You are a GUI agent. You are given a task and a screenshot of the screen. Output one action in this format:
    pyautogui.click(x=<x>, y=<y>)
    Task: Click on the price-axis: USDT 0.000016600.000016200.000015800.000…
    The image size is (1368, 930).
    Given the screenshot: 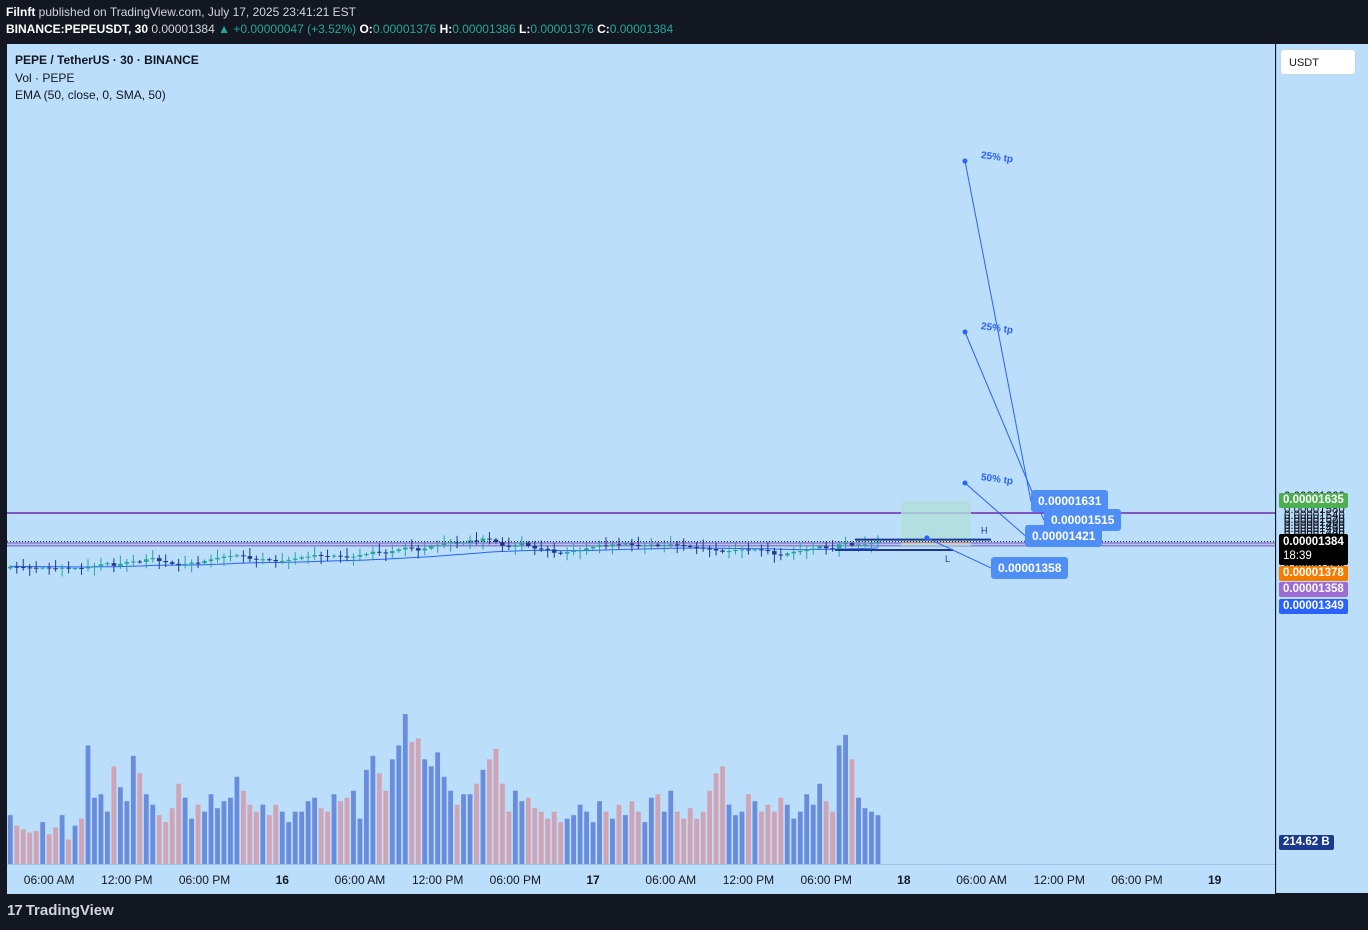 What is the action you would take?
    pyautogui.click(x=1322, y=468)
    